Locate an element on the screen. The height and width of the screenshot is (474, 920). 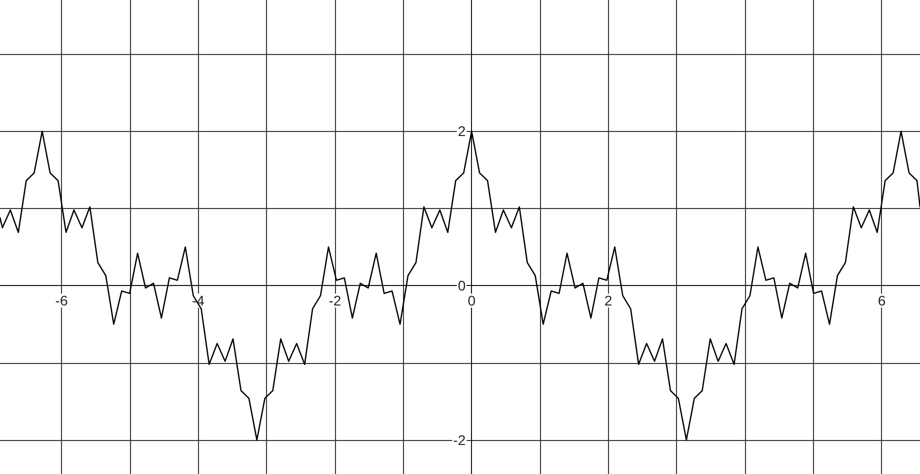
y-tick-label: 0 is located at coordinates (462, 286).